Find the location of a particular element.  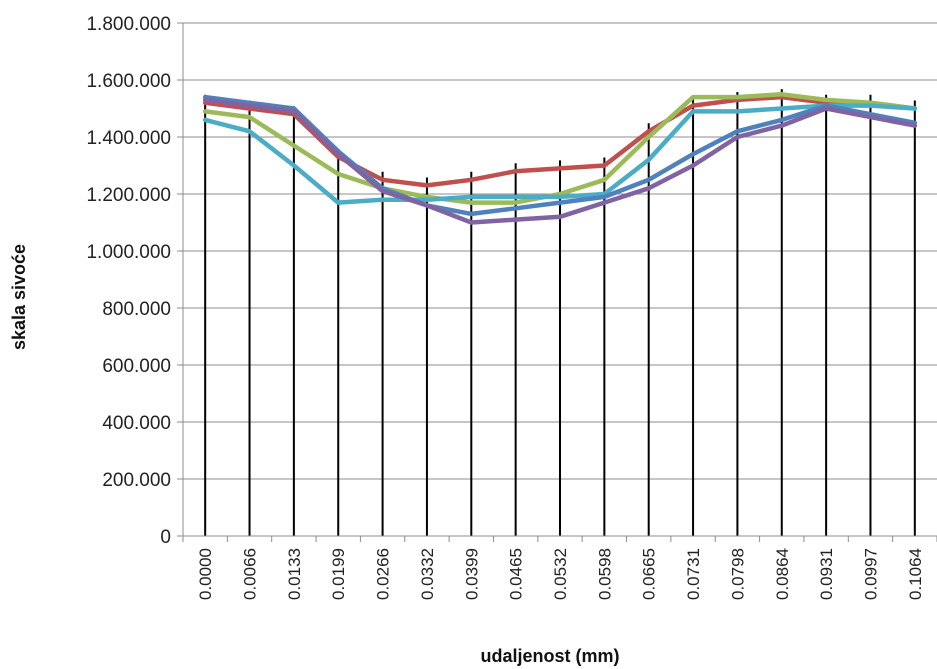

x-tick-label: 0.0532 is located at coordinates (560, 574).